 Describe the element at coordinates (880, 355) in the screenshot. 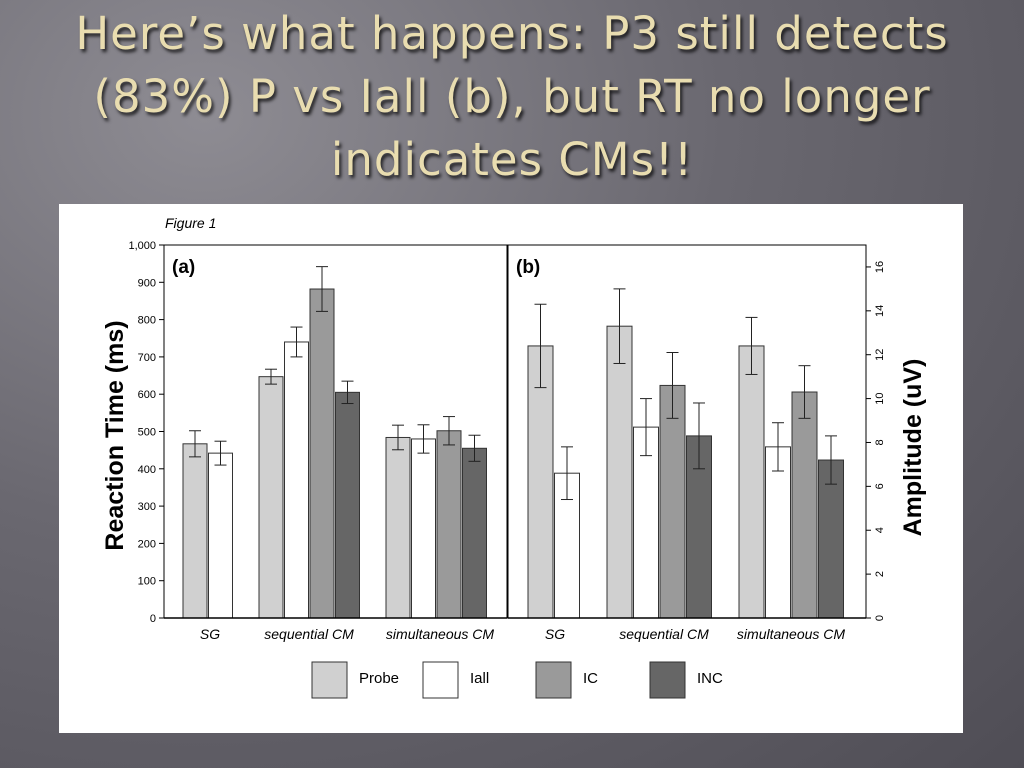

I see `y-tick-label: 12` at that location.